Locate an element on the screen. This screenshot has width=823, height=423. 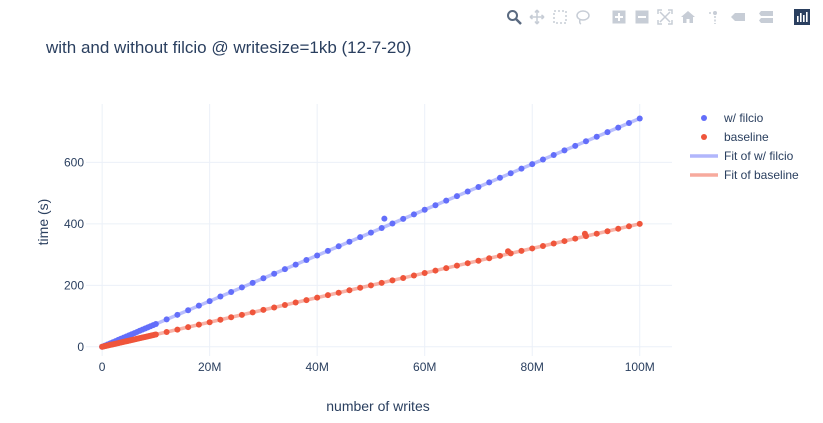
zoom-in-button is located at coordinates (619, 17).